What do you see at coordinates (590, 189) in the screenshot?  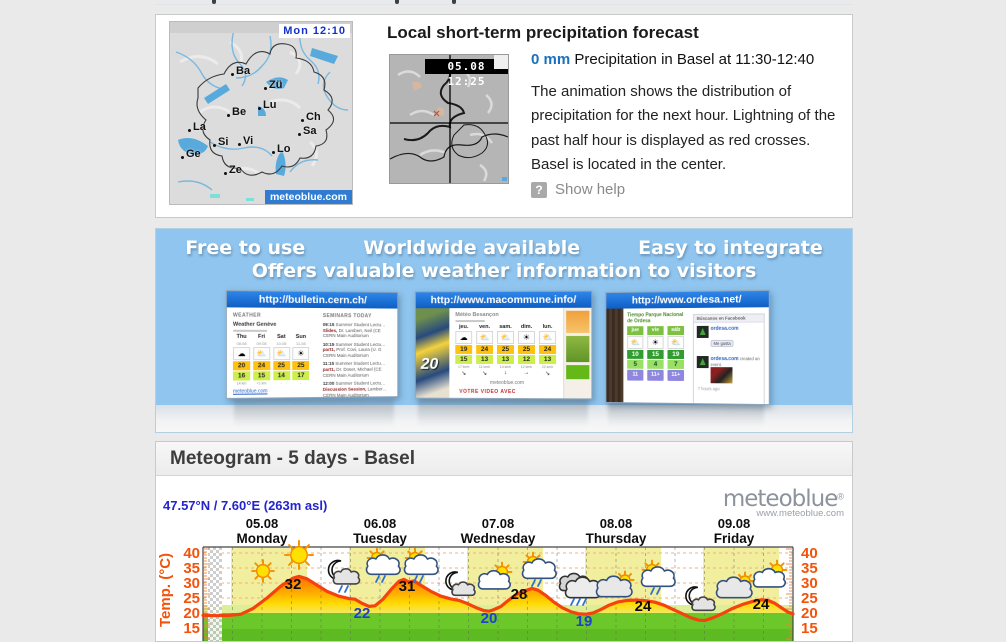 I see `show-help-label: Show help` at bounding box center [590, 189].